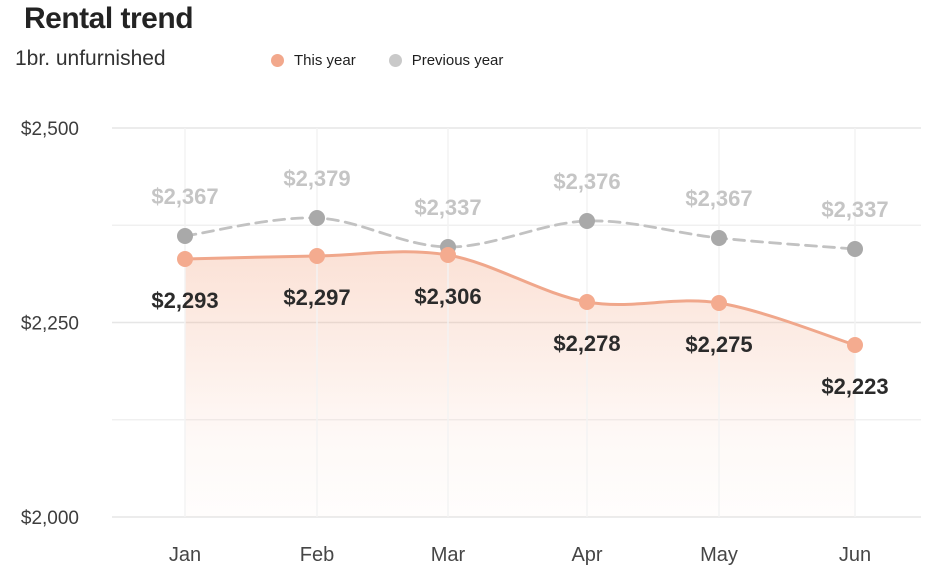 This screenshot has width=938, height=587. Describe the element at coordinates (520, 233) in the screenshot. I see `previous-year-line` at that location.